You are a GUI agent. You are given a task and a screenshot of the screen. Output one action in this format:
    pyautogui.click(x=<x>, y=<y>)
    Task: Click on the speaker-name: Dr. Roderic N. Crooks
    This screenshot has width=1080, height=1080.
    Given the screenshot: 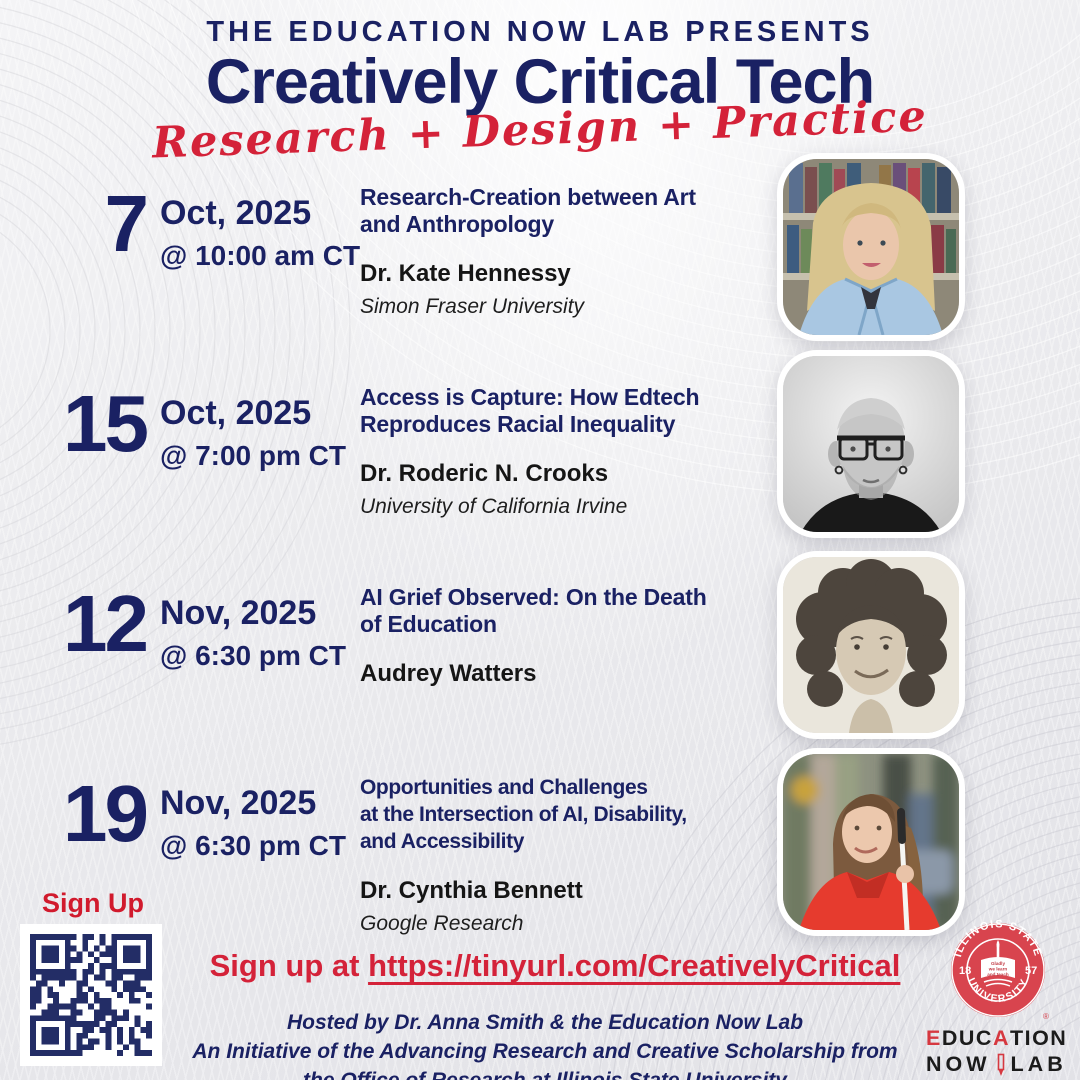 What is the action you would take?
    pyautogui.click(x=484, y=473)
    